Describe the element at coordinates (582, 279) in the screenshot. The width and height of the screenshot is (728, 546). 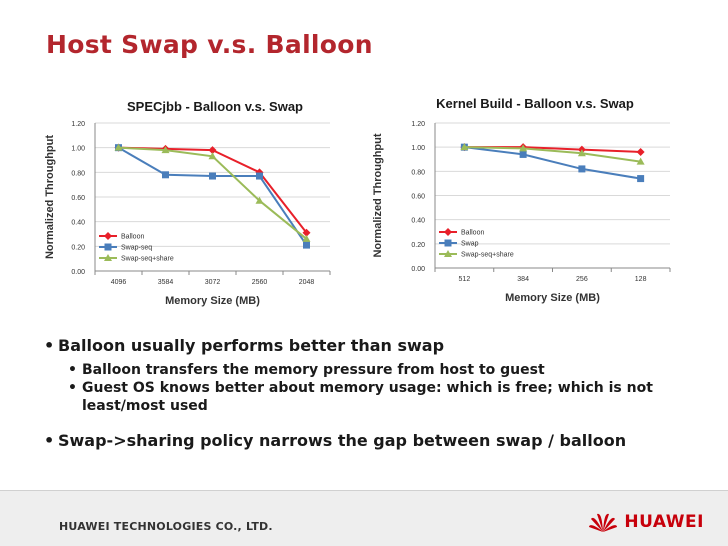
I see `kernel-x-tick-label: 256` at that location.